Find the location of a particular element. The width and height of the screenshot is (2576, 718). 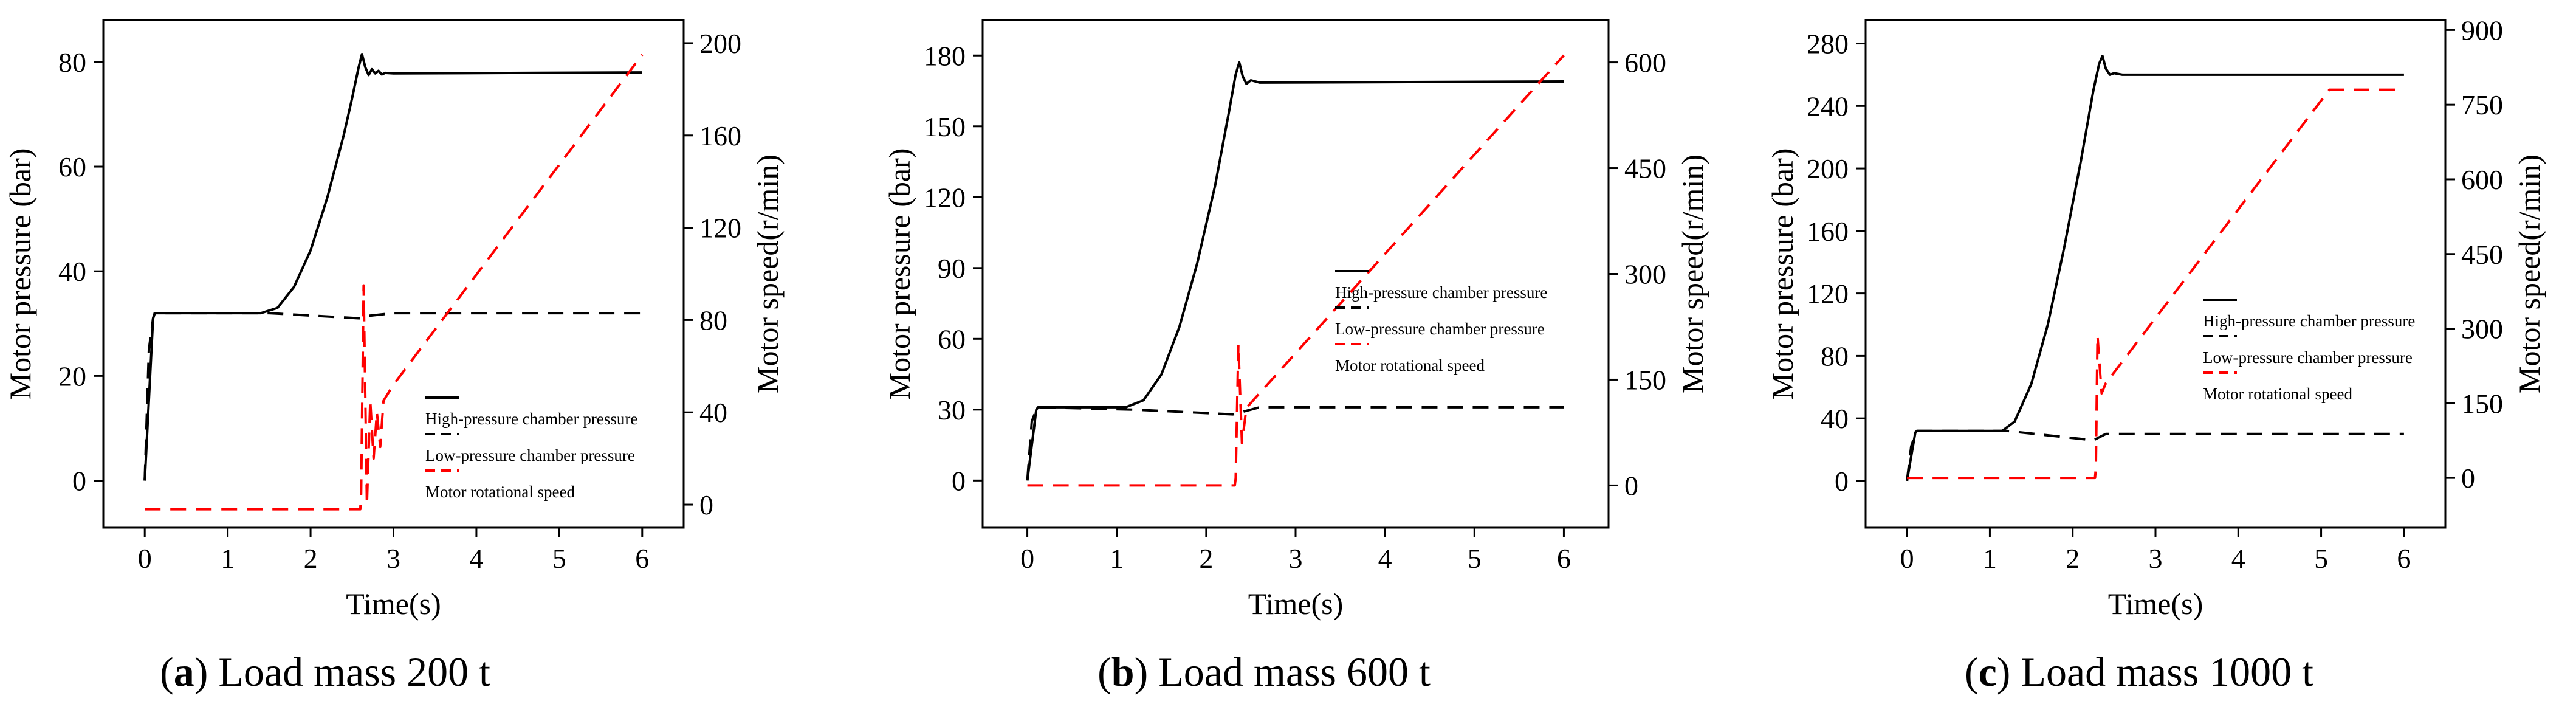

caption-text: Load mass 200 t is located at coordinates (354, 672).